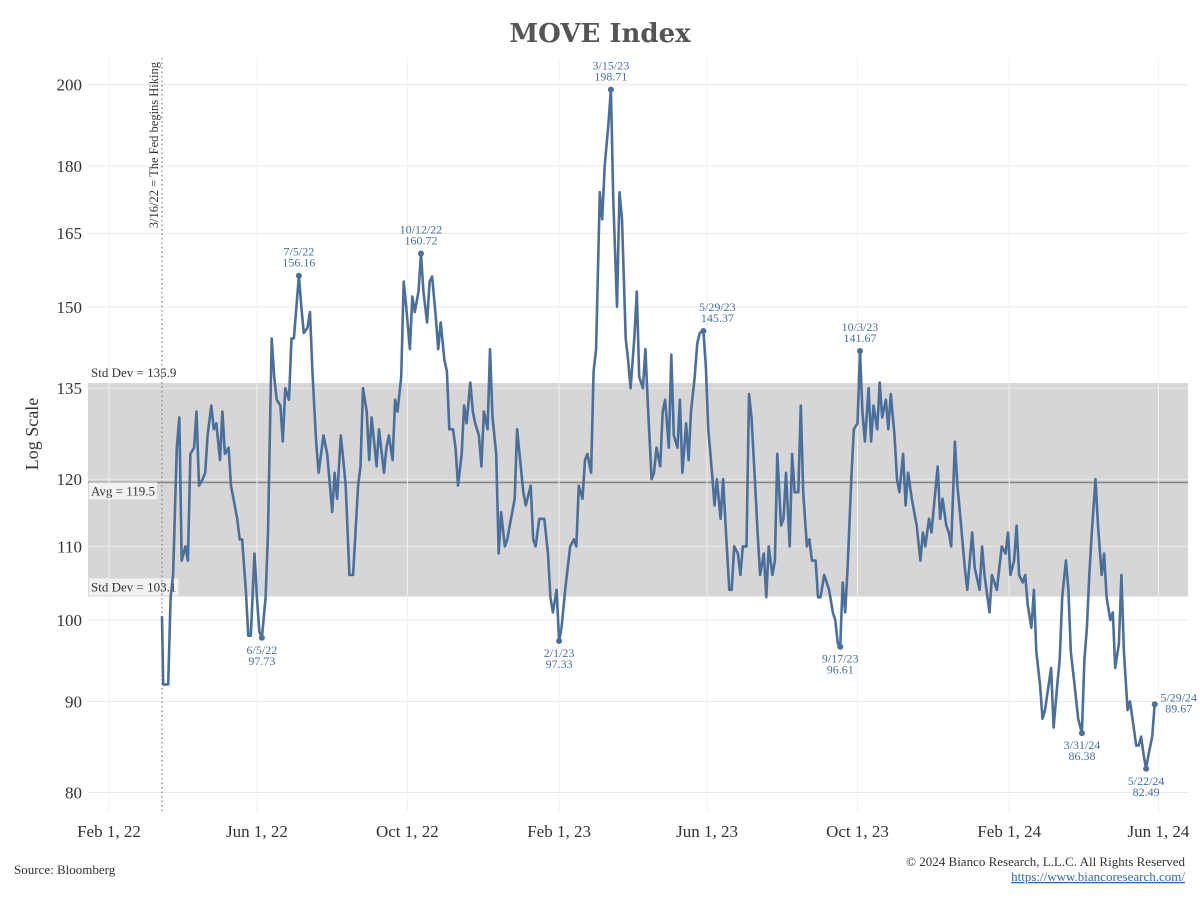 This screenshot has height=900, width=1200. I want to click on average-label: Avg = 119.5, so click(123, 490).